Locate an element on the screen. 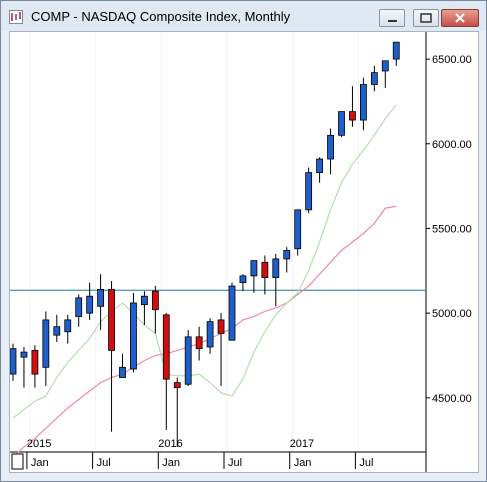  y-tick-label: 5000.00 is located at coordinates (452, 314).